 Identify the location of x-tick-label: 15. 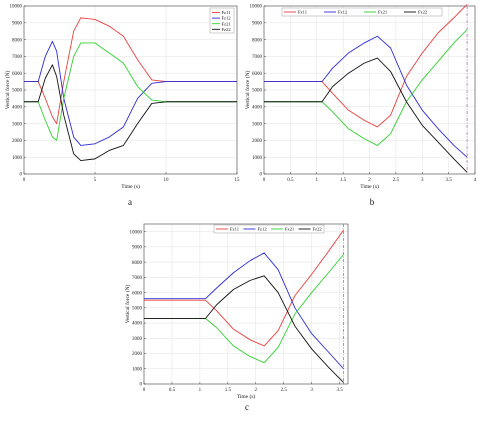
(238, 180).